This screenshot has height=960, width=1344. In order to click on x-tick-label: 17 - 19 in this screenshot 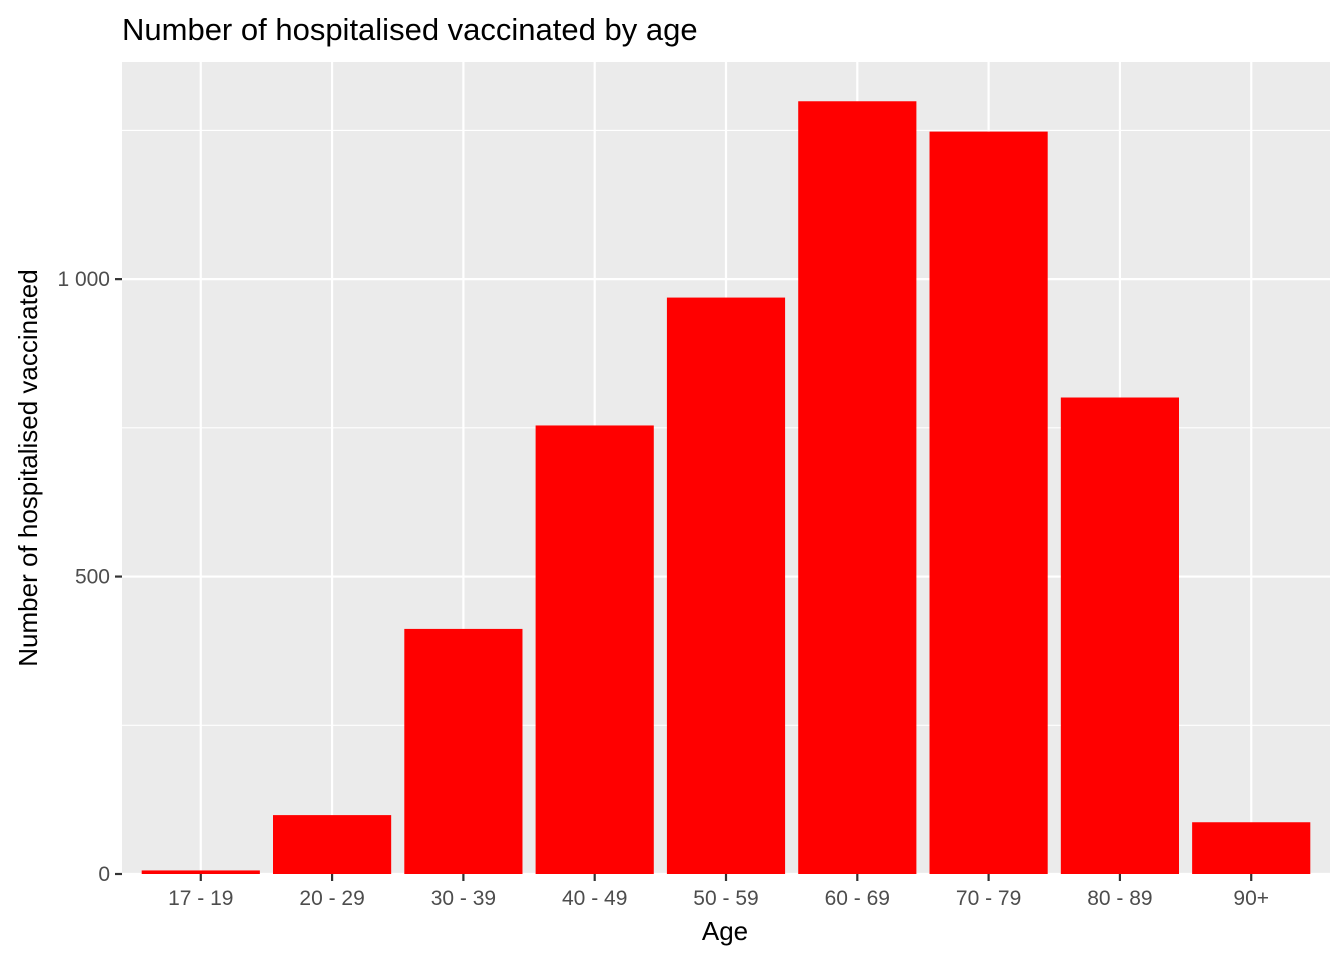, I will do `click(200, 898)`.